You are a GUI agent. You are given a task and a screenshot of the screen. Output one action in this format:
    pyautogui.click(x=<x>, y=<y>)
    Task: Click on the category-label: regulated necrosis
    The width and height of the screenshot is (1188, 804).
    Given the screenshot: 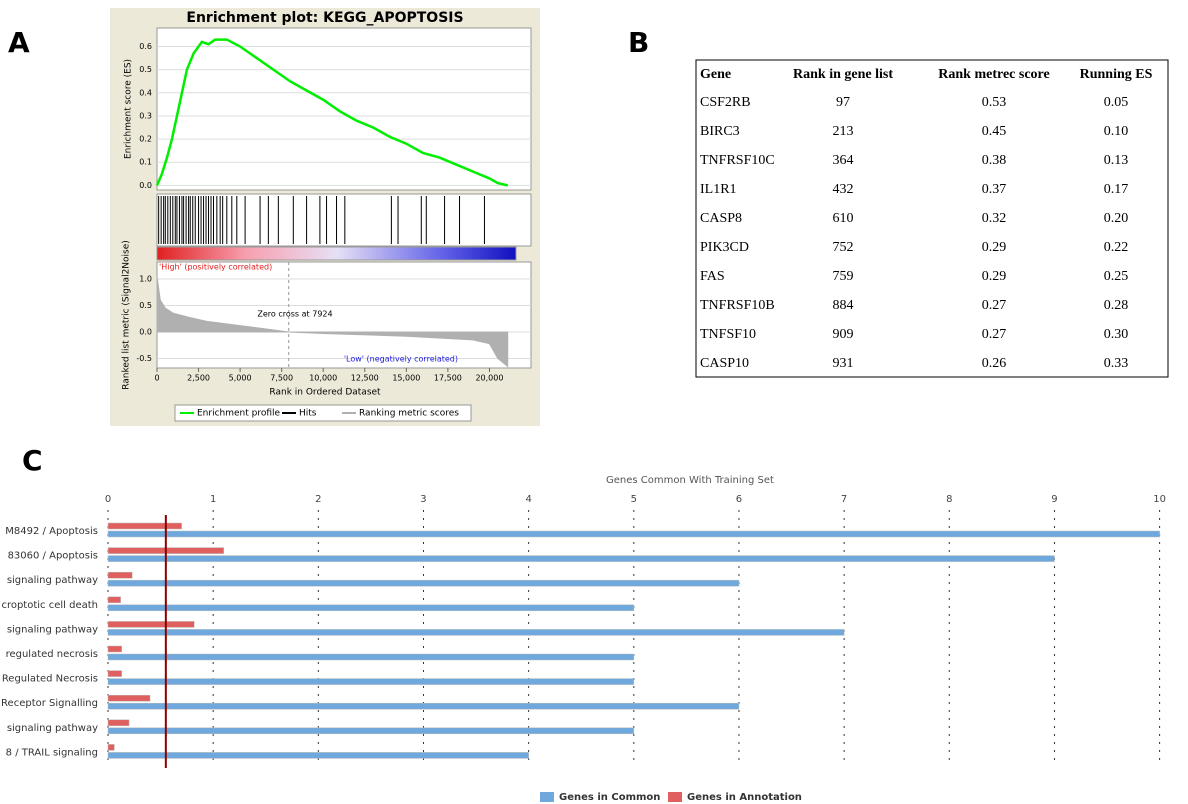 What is the action you would take?
    pyautogui.click(x=52, y=654)
    